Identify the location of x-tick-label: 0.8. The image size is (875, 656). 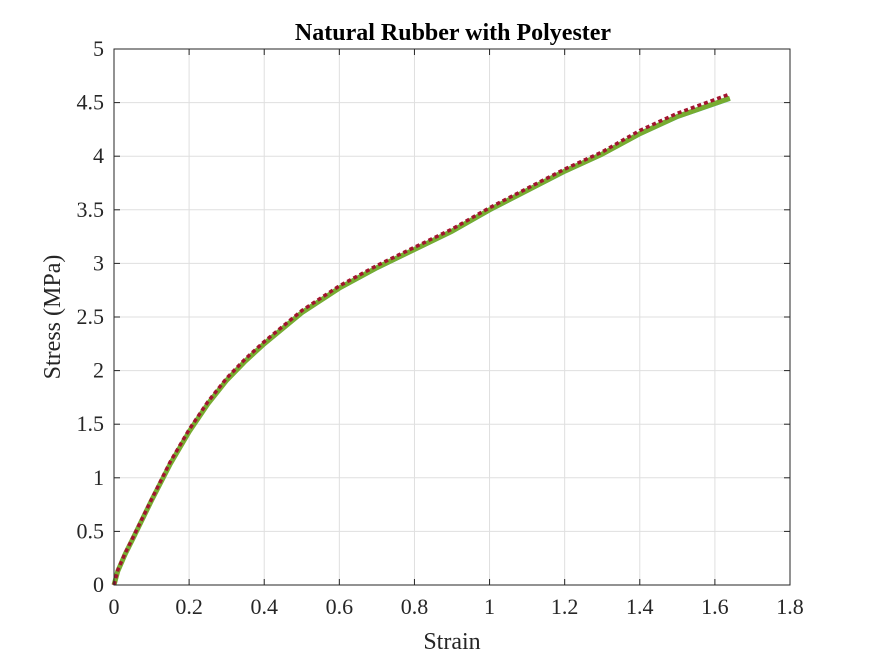
(415, 606).